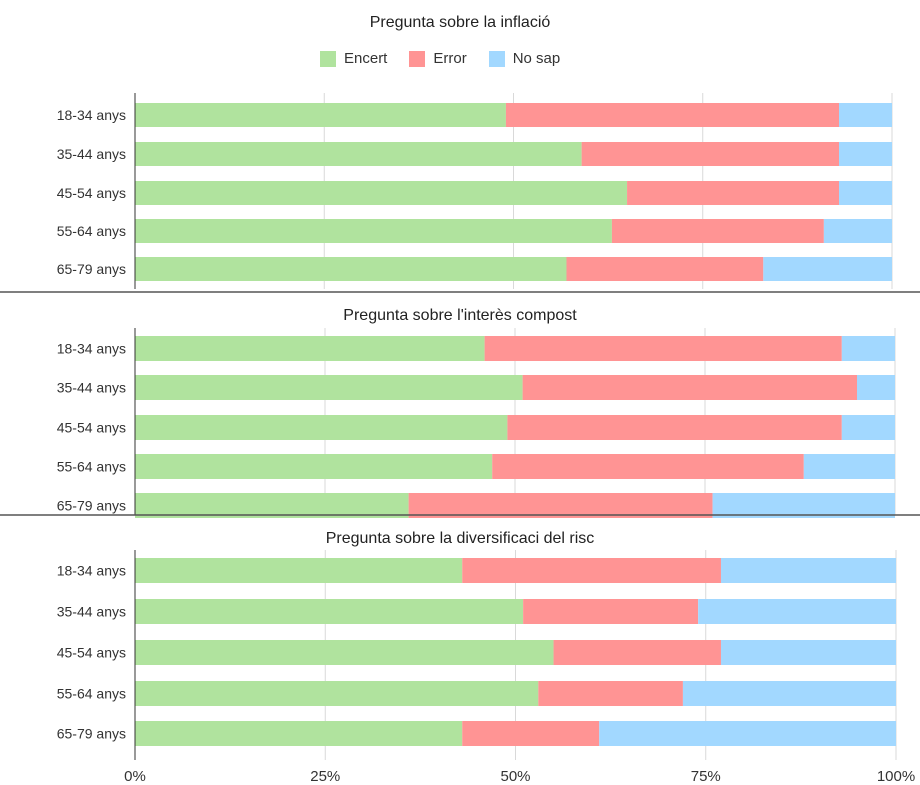  I want to click on x-tick-label: 25%, so click(325, 776).